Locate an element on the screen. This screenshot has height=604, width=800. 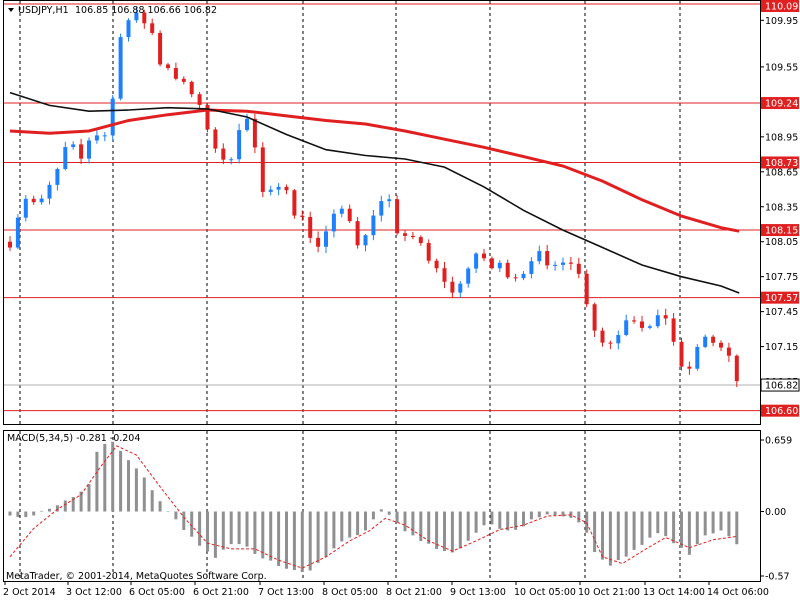
time-label: 10 Oct 05:00 is located at coordinates (545, 592).